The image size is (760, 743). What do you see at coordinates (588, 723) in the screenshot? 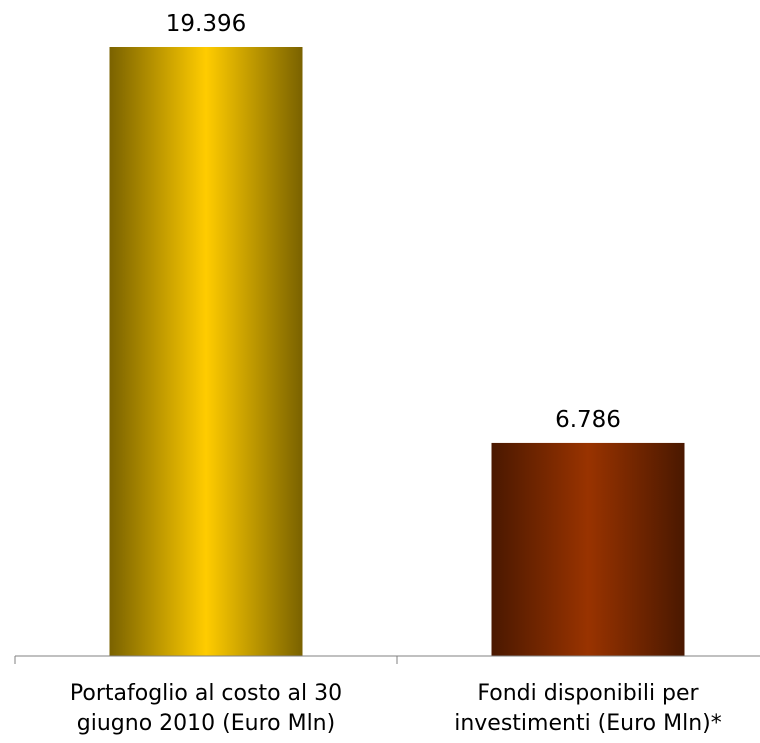
I see `category-label-line: investimenti (Euro Mln)*` at bounding box center [588, 723].